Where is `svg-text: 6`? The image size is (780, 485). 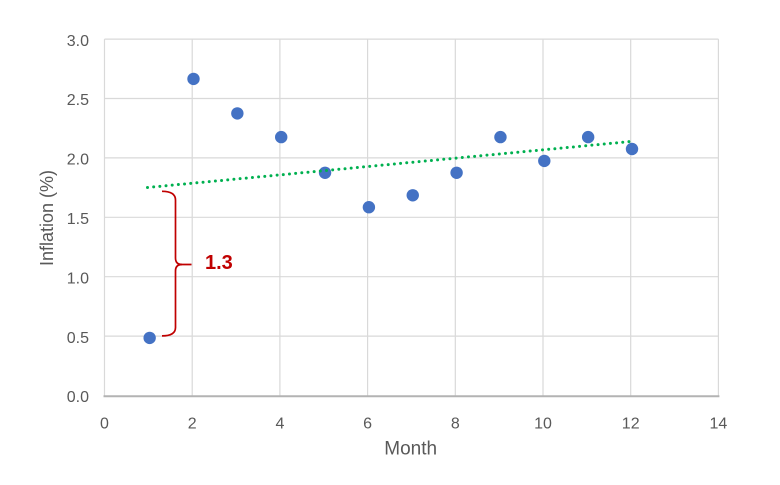 svg-text: 6 is located at coordinates (367, 423).